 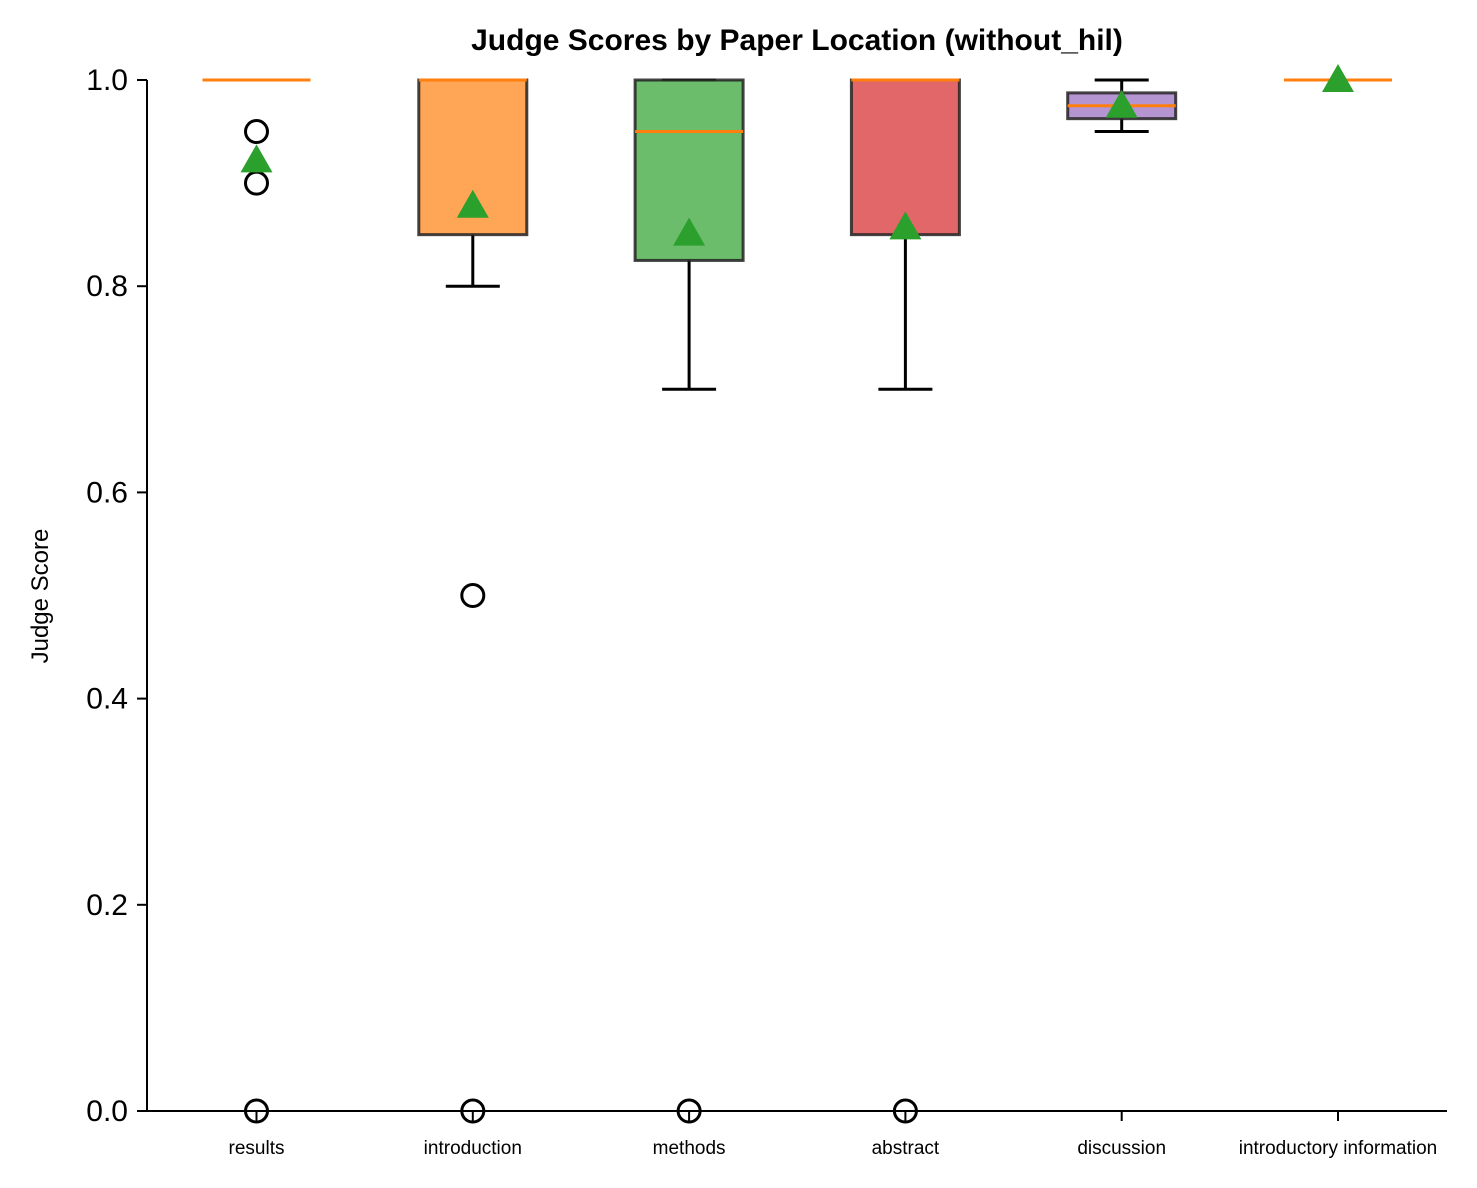 I want to click on box-abstract, so click(x=905, y=234).